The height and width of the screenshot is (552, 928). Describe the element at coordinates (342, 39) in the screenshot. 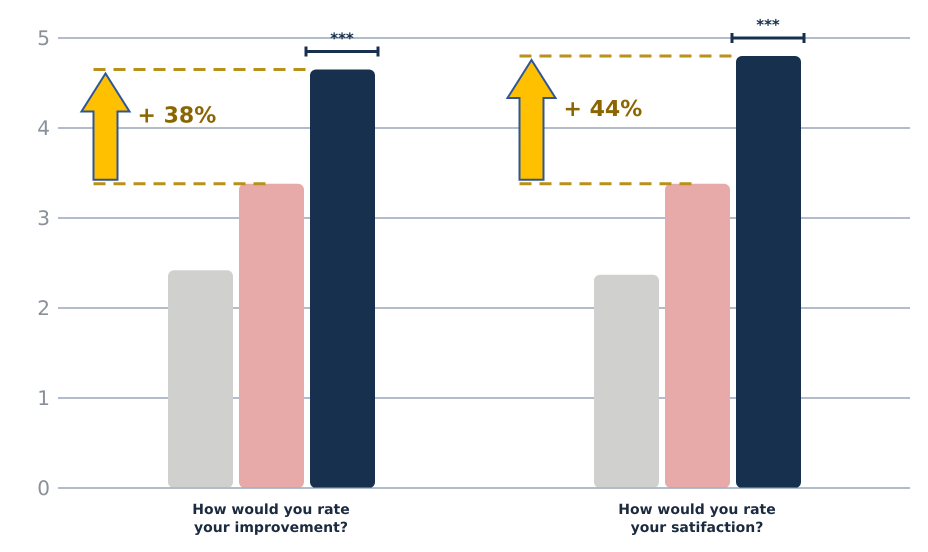

I see `annotation: ***` at that location.